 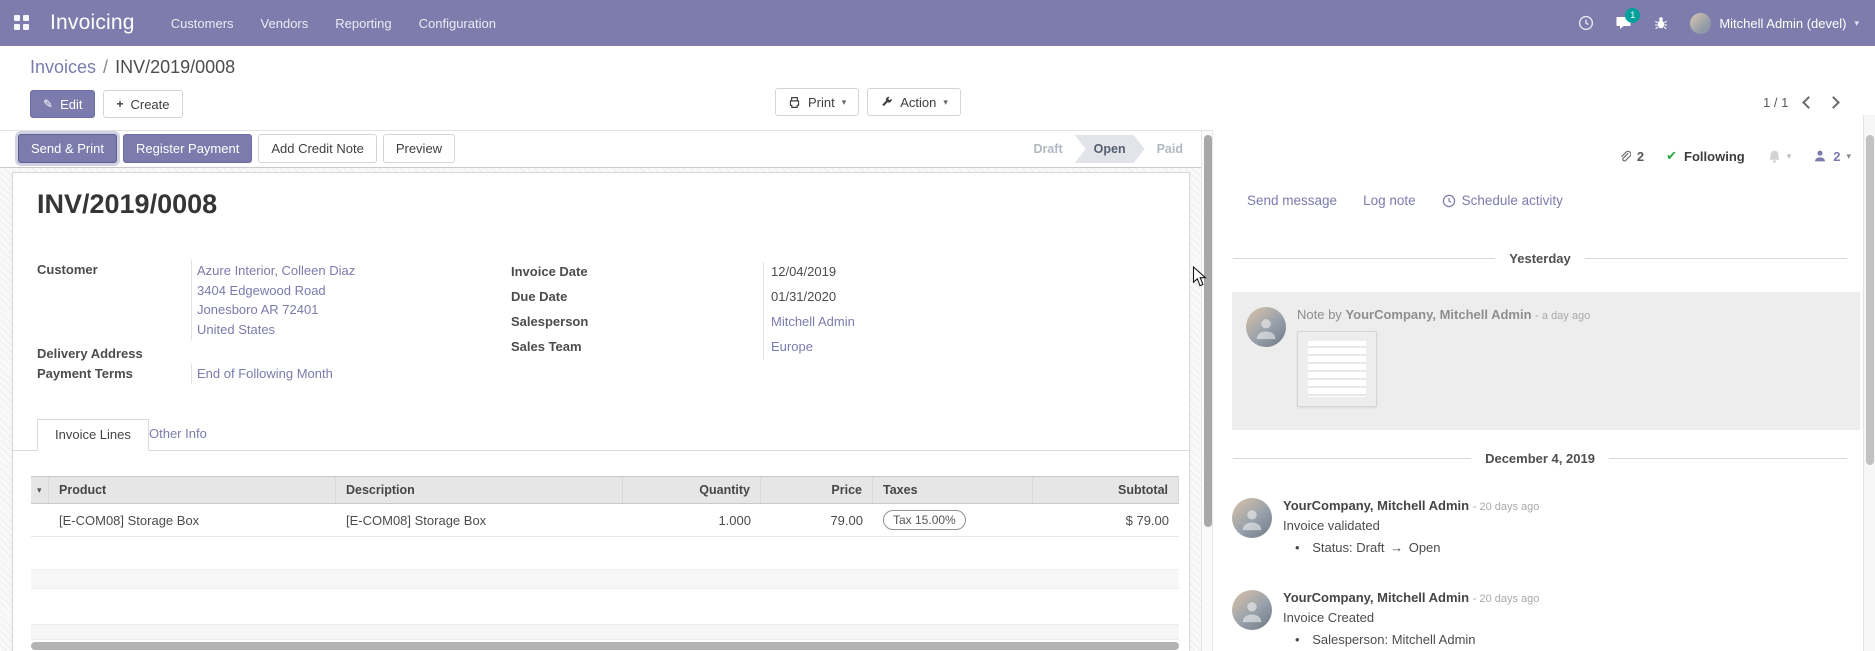 I want to click on delivery-address-label: Delivery Address, so click(x=90, y=353).